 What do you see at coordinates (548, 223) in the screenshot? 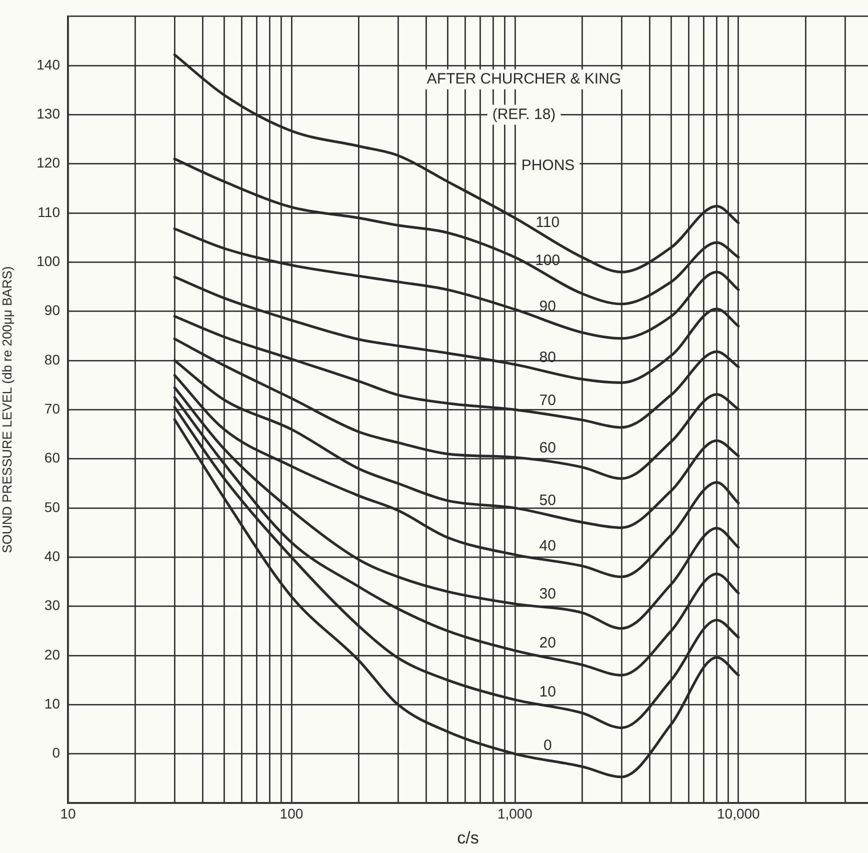
I see `series-label: 110` at bounding box center [548, 223].